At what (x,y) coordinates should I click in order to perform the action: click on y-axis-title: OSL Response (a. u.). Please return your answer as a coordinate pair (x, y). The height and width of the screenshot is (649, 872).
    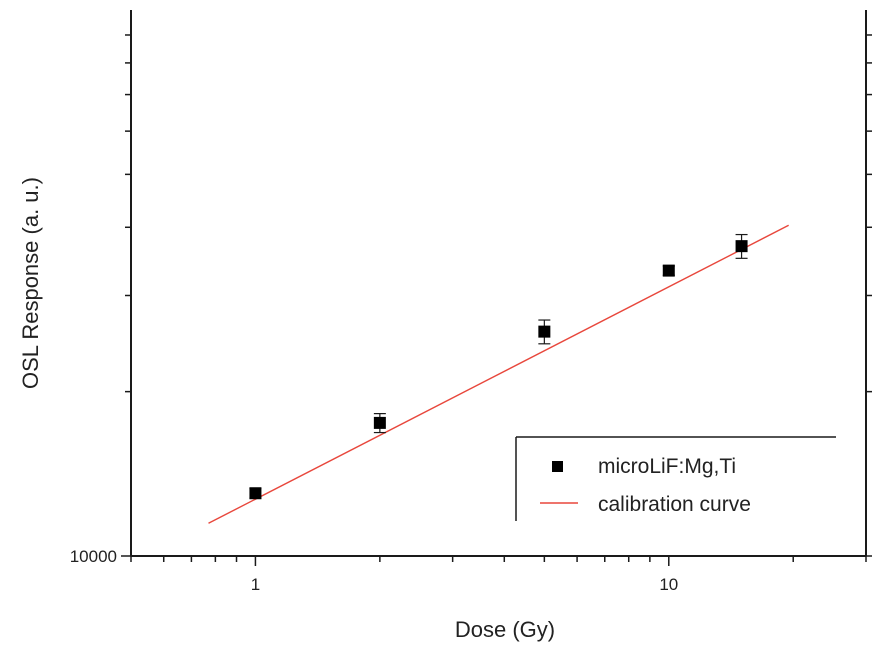
    Looking at the image, I should click on (30, 283).